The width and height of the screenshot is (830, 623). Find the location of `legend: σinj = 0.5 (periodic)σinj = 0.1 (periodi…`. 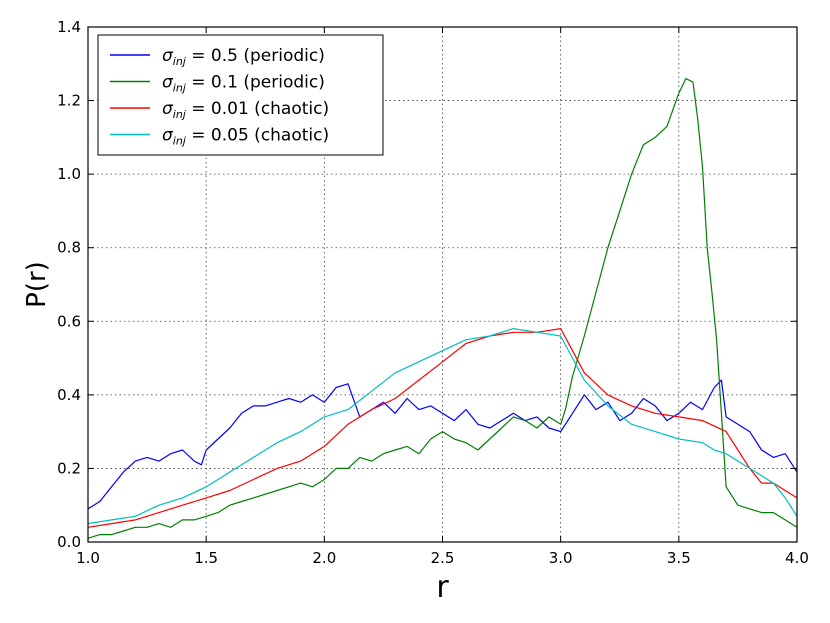

legend: σinj = 0.5 (periodic)σinj = 0.1 (periodi… is located at coordinates (240, 95).